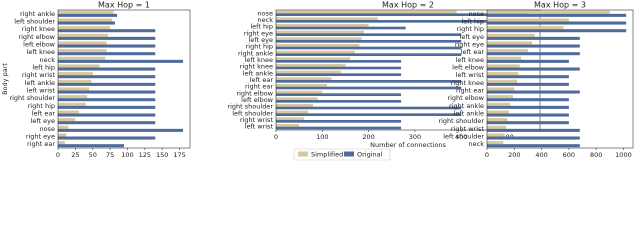 The image size is (640, 240). What do you see at coordinates (327, 155) in the screenshot?
I see `legend-label: Simplified` at bounding box center [327, 155].